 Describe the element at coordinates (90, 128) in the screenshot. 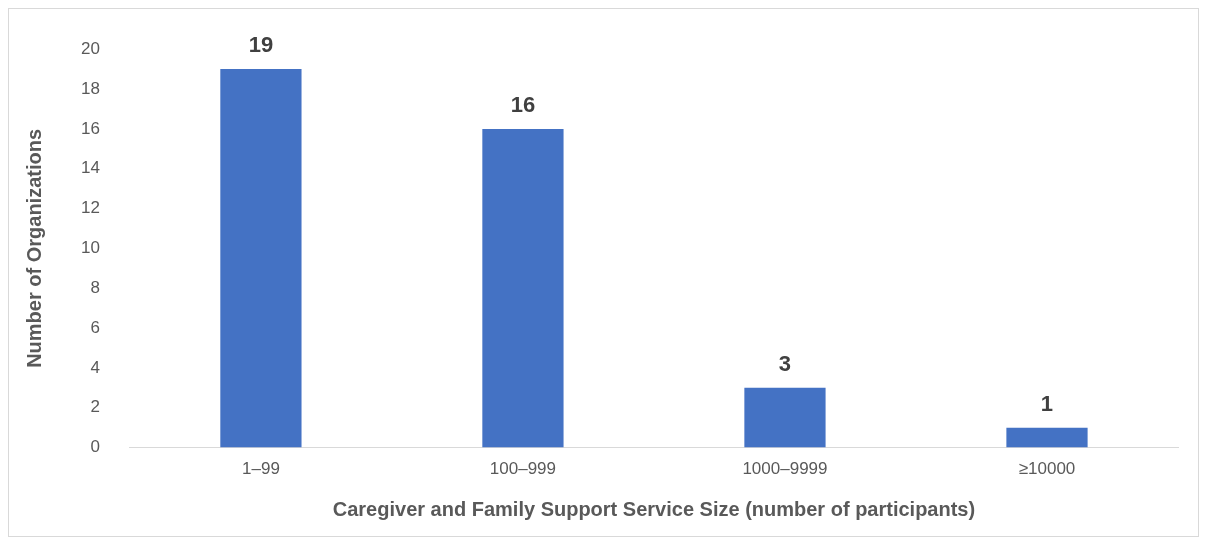

I see `y-tick-label: 16` at that location.